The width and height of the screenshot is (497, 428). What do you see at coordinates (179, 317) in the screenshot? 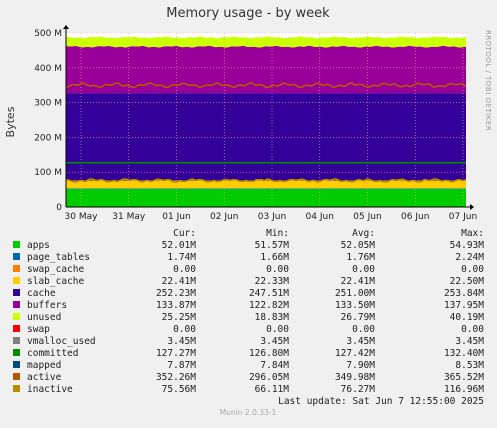
I see `legend-cur: 25.25M` at bounding box center [179, 317].